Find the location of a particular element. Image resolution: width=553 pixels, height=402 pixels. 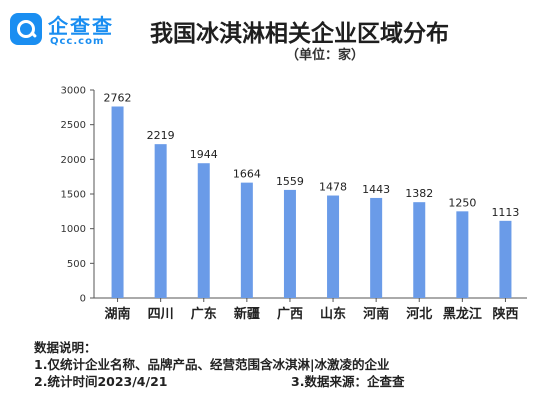

chart-subtitle: （单位：家） is located at coordinates (325, 55).